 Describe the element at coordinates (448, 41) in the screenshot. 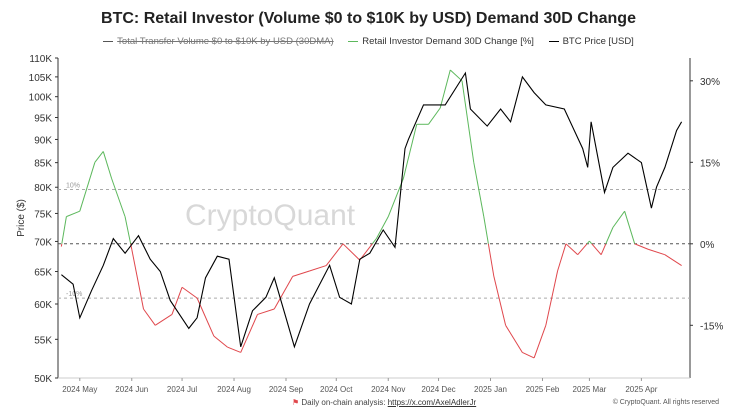

I see `legend-label: Retail Investor Demand 30D Change [%]` at that location.